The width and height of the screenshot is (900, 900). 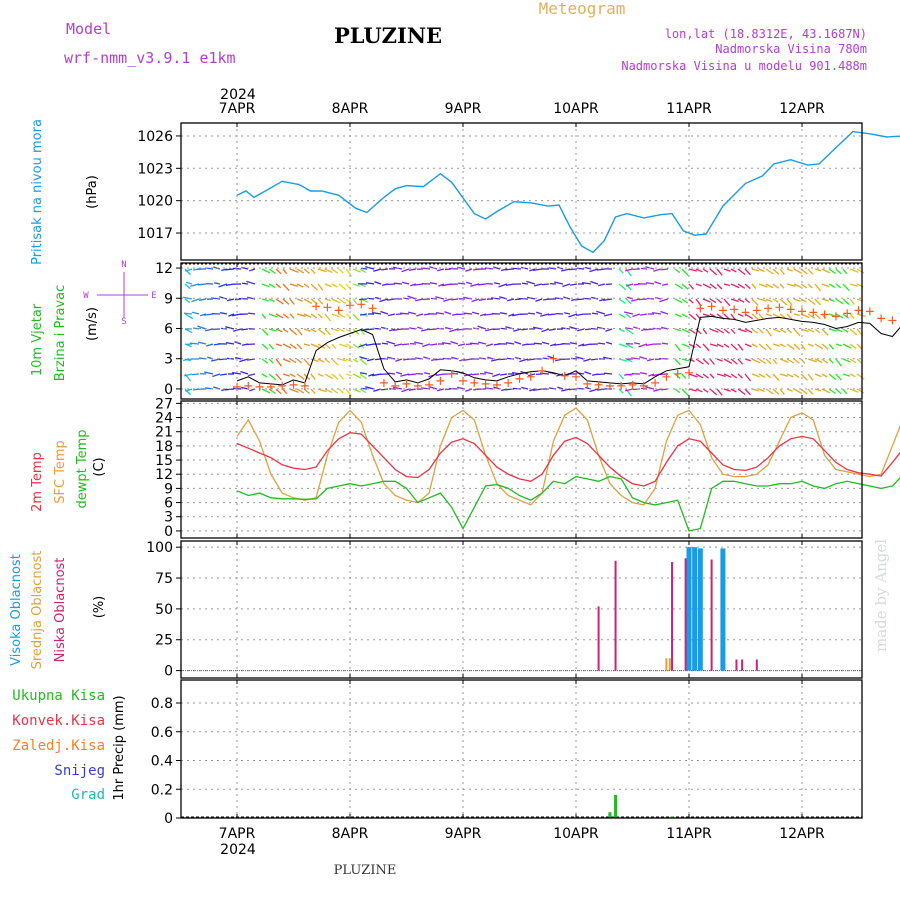 I want to click on sfc-temp-line, so click(x=568, y=456).